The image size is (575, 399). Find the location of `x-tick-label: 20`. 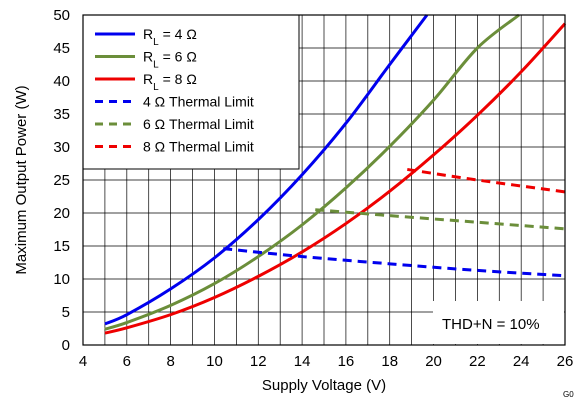

x-tick-label: 20 is located at coordinates (433, 361).